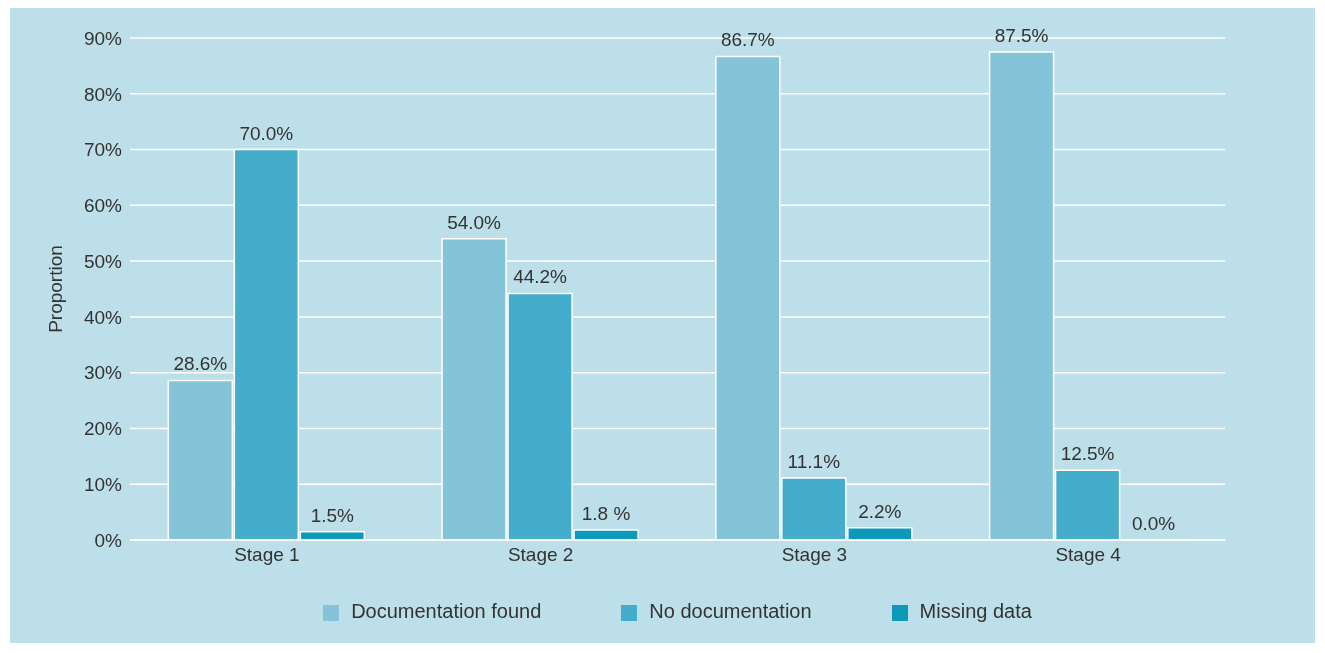 This screenshot has height=653, width=1325. I want to click on legend-label: Documentation found, so click(446, 611).